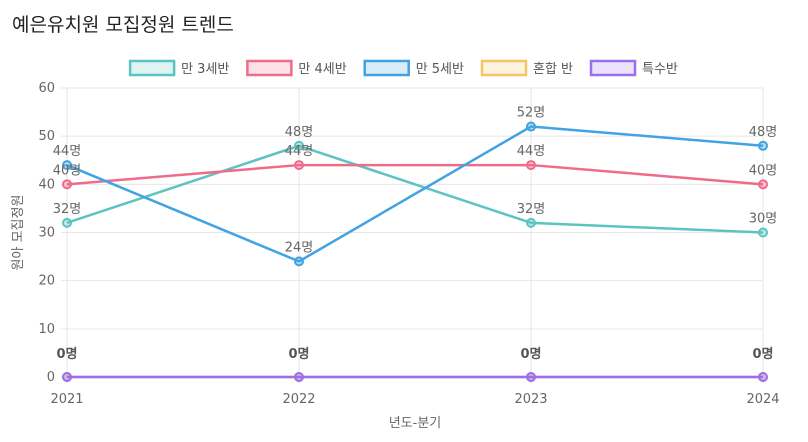 This screenshot has width=808, height=442. I want to click on x-axis-ticks: 2021 2022 2023 2024, so click(414, 399).